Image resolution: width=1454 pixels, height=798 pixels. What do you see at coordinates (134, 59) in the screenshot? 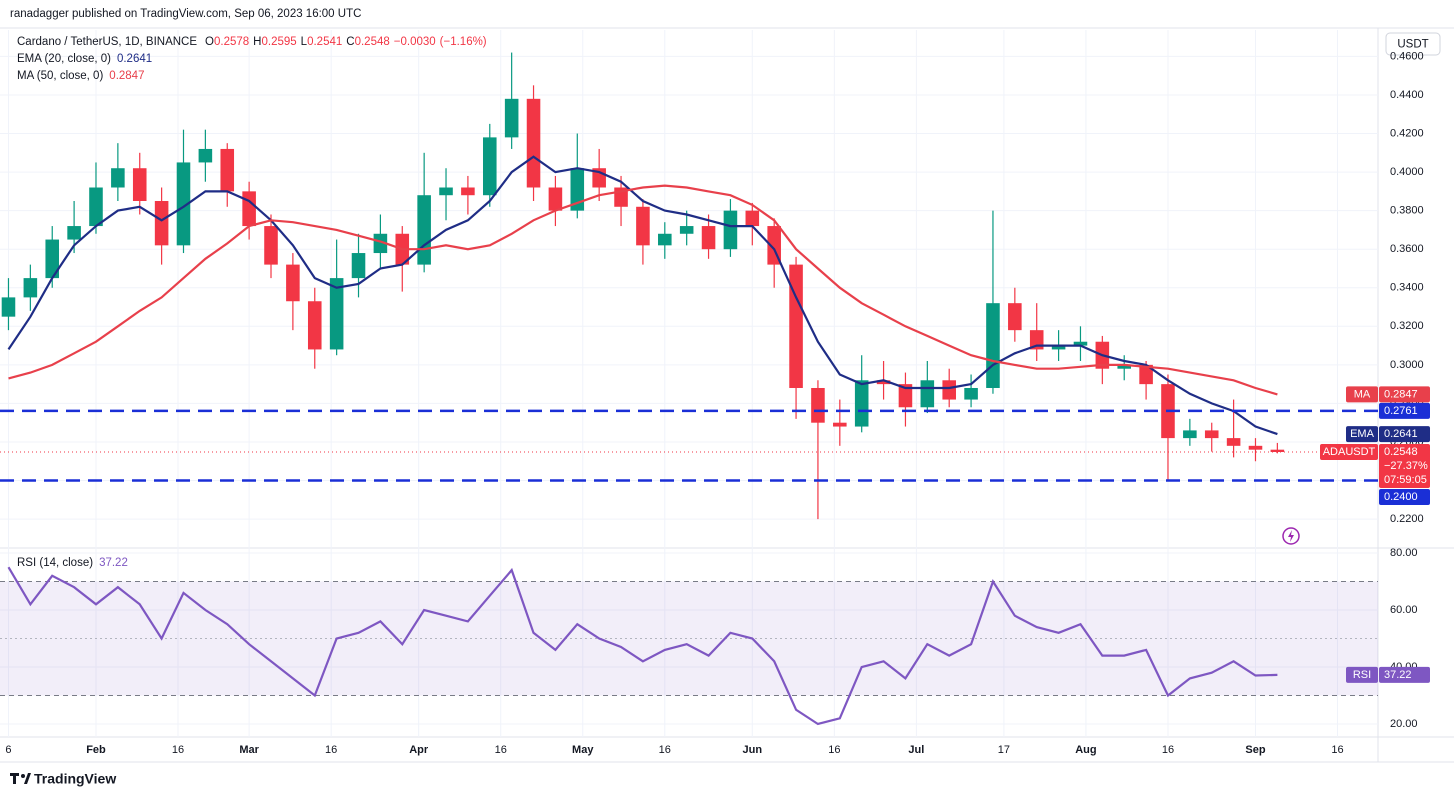
I see `legend-value: 0.2641` at bounding box center [134, 59].